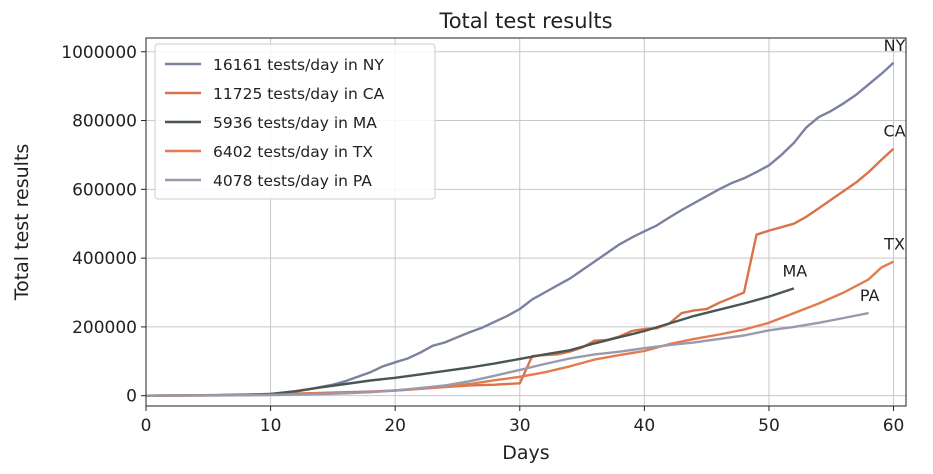 This screenshot has width=933, height=474. What do you see at coordinates (769, 426) in the screenshot?
I see `x-tick-label: 50` at bounding box center [769, 426].